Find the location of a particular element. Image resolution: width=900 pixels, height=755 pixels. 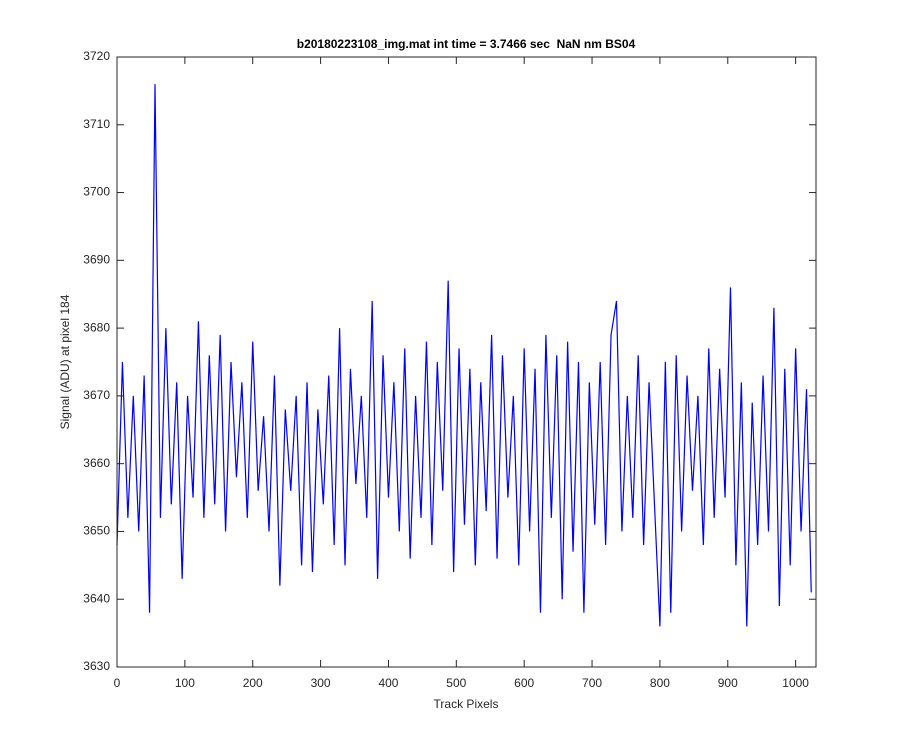

x-tick-label: 100 is located at coordinates (185, 683).